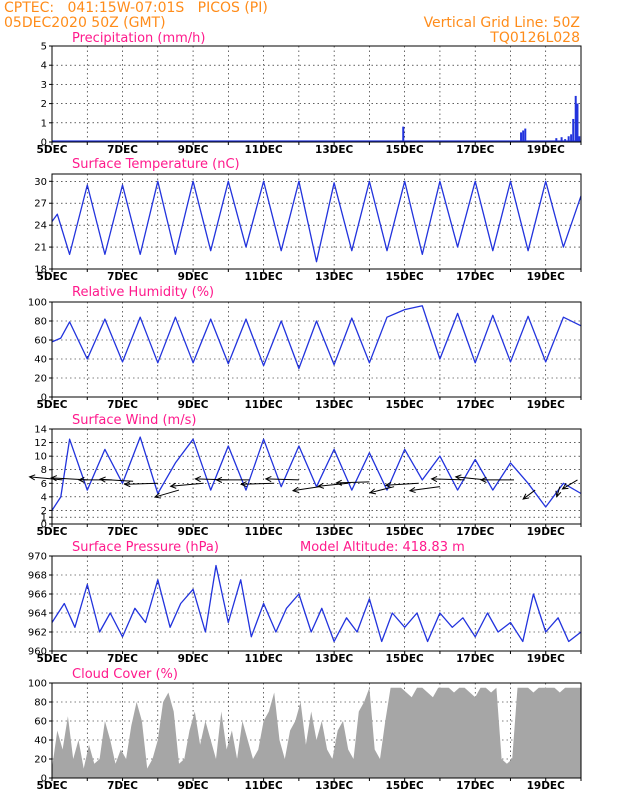  I want to click on rh-frame, so click(316, 349).